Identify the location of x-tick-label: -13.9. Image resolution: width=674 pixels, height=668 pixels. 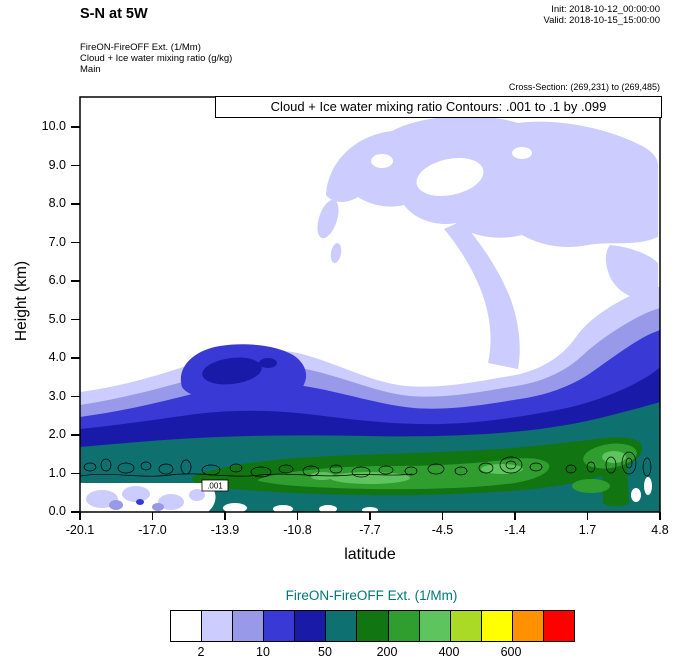
(225, 530).